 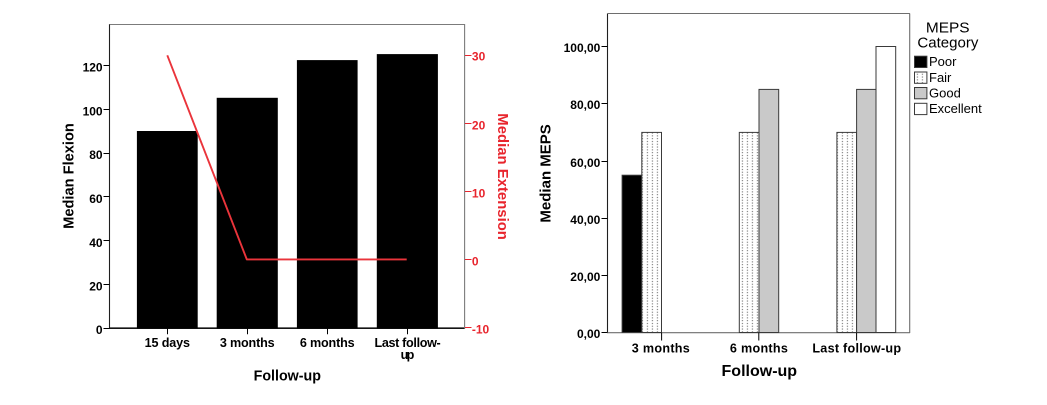 I want to click on svg-text: 30, so click(x=479, y=57).